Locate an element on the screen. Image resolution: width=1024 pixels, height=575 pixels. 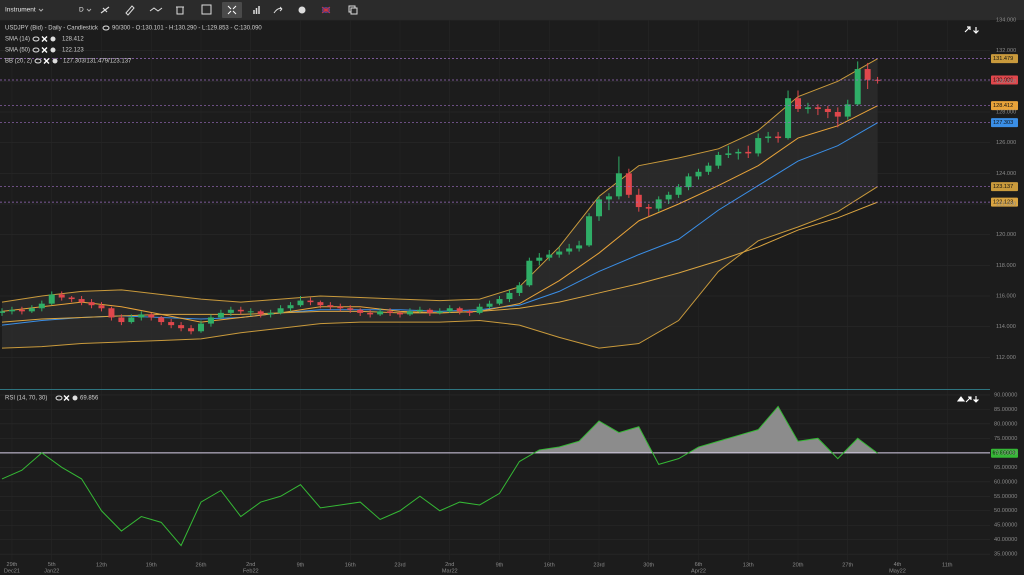
indicators-tool is located at coordinates (256, 10).